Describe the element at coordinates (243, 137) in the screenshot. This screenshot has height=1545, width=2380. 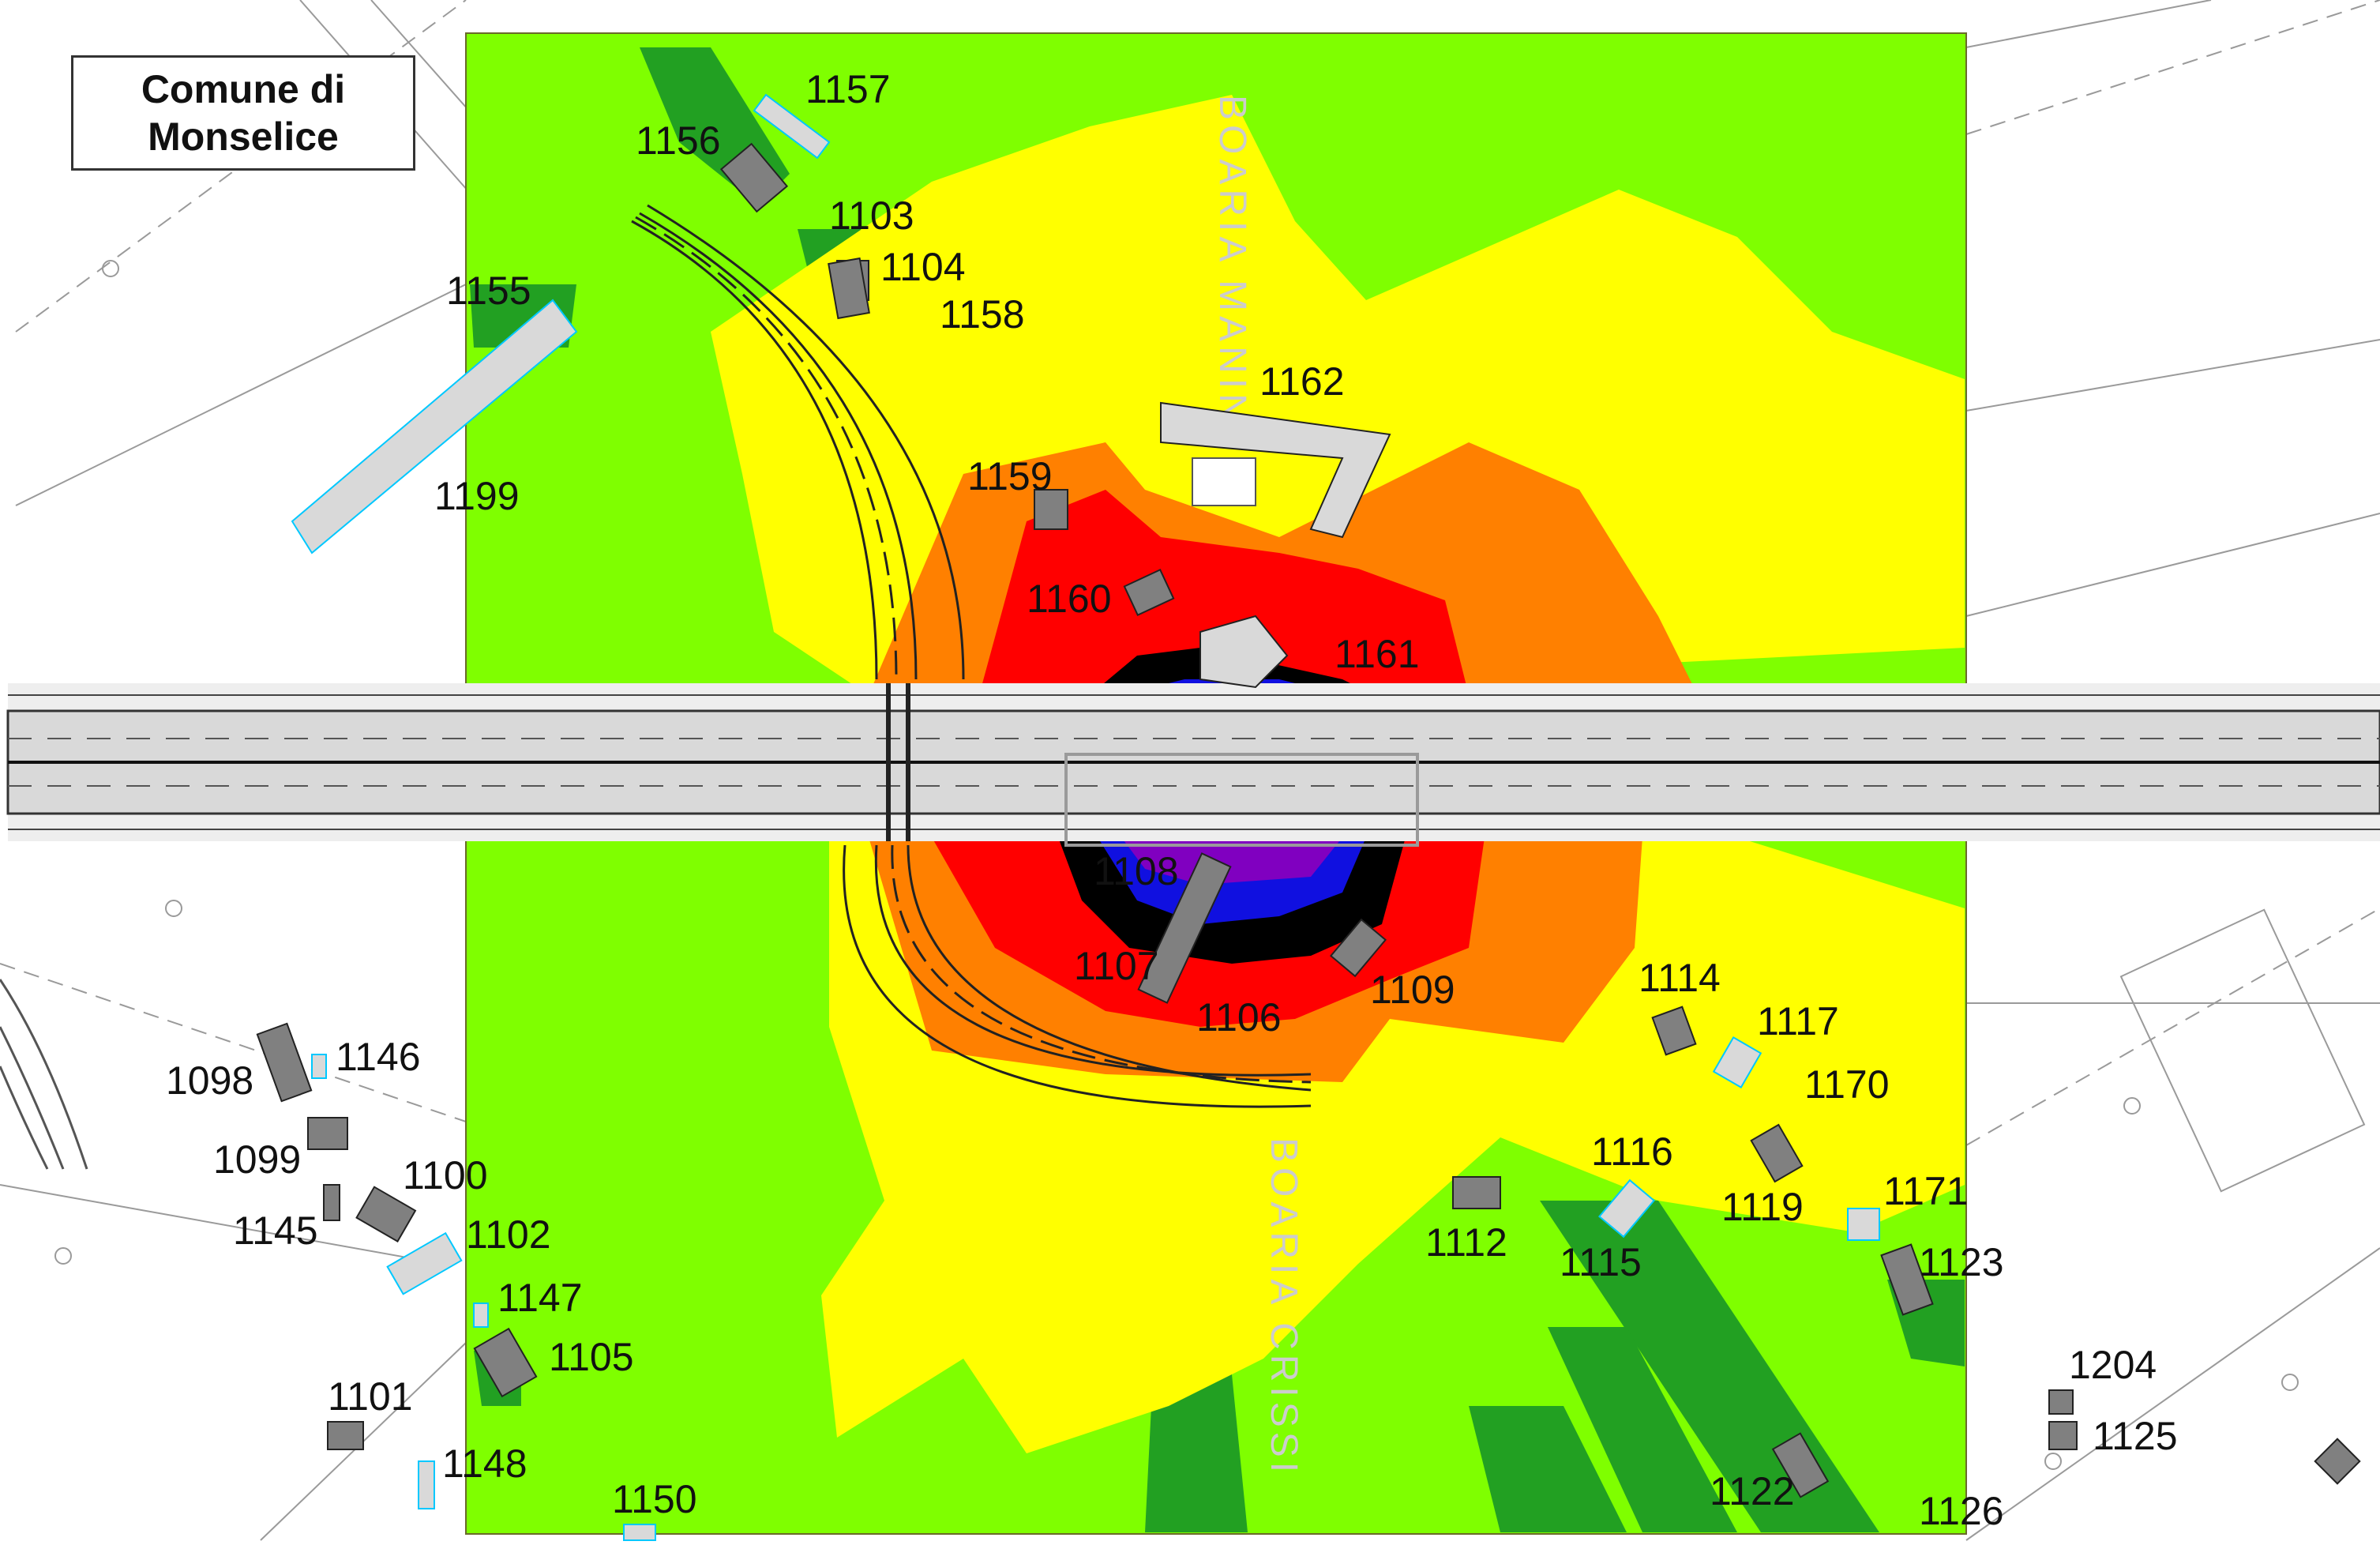
I see `title-line-2: Monselice` at that location.